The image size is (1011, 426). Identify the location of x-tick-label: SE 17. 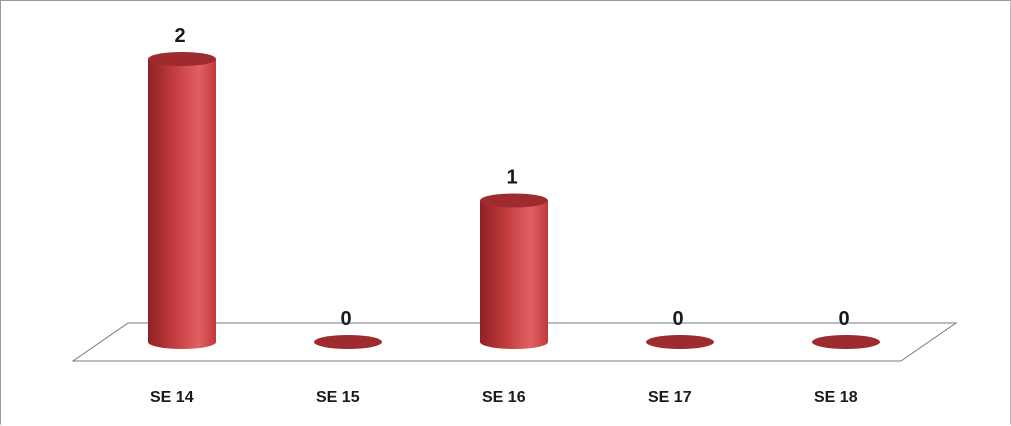
(670, 397).